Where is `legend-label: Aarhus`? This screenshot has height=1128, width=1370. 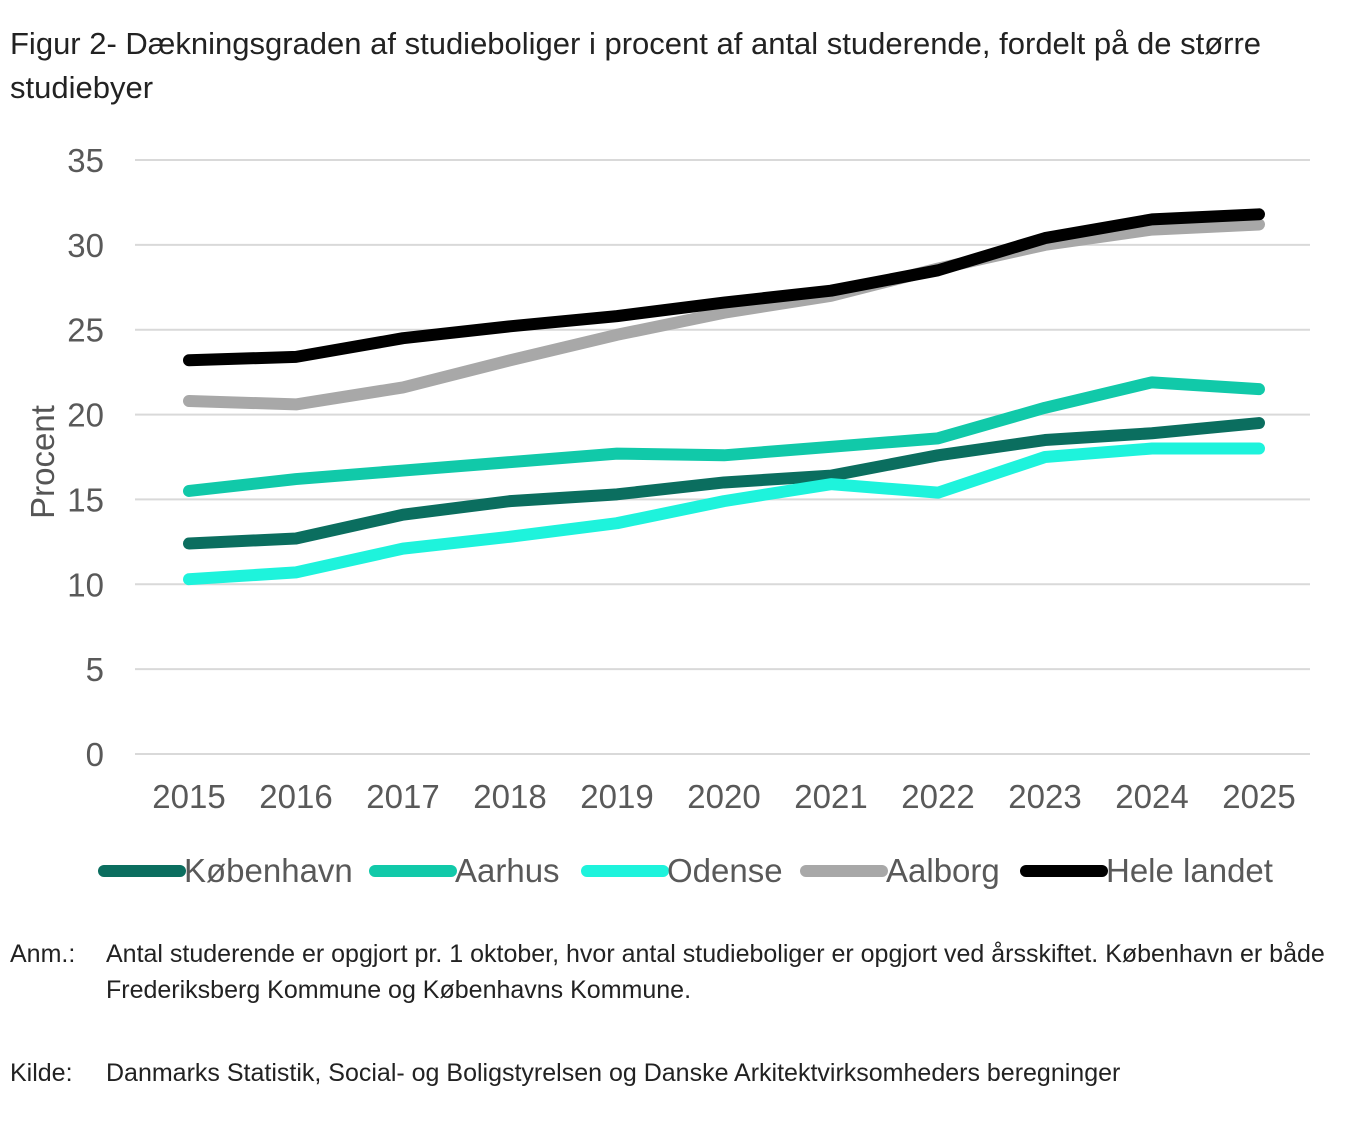
legend-label: Aarhus is located at coordinates (507, 870).